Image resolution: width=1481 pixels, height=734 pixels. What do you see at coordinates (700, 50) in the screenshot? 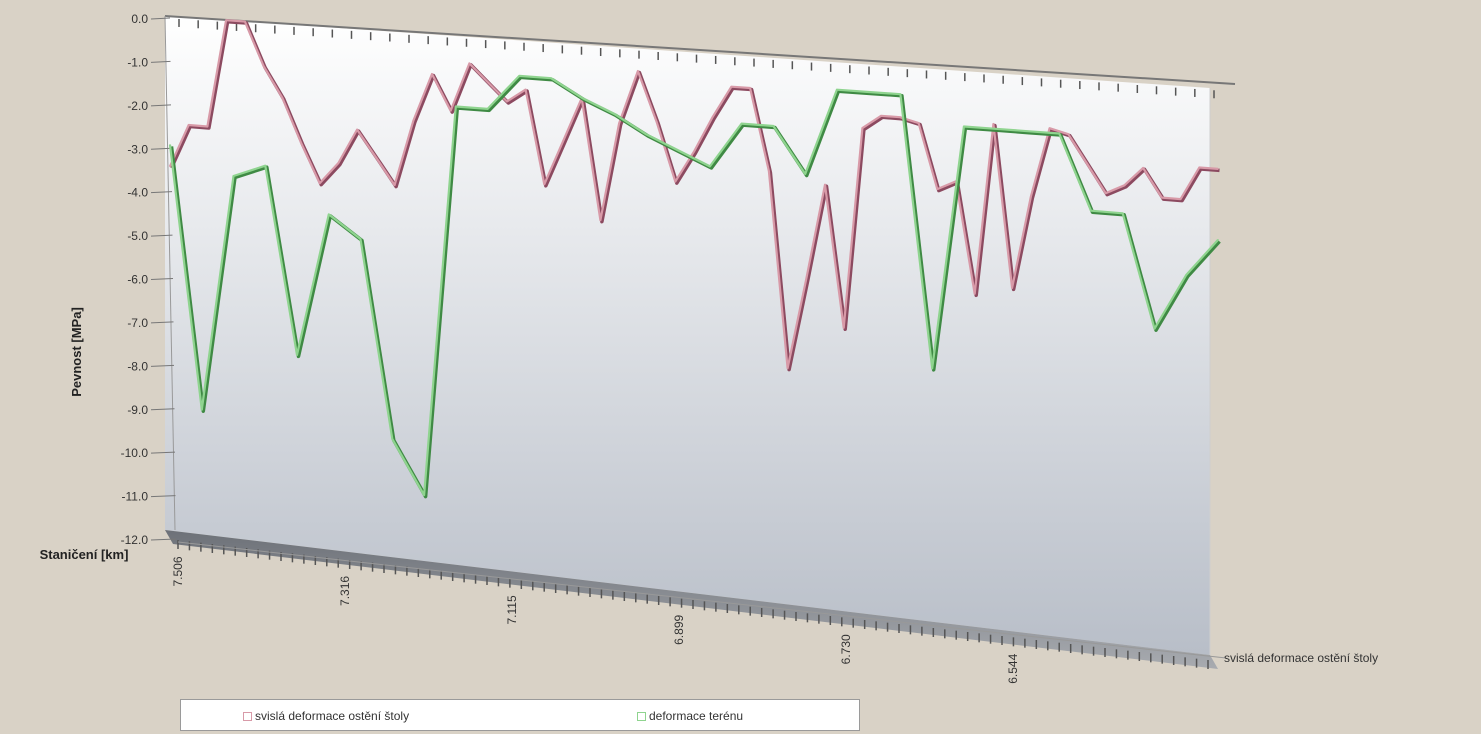
I see `top-edge` at bounding box center [700, 50].